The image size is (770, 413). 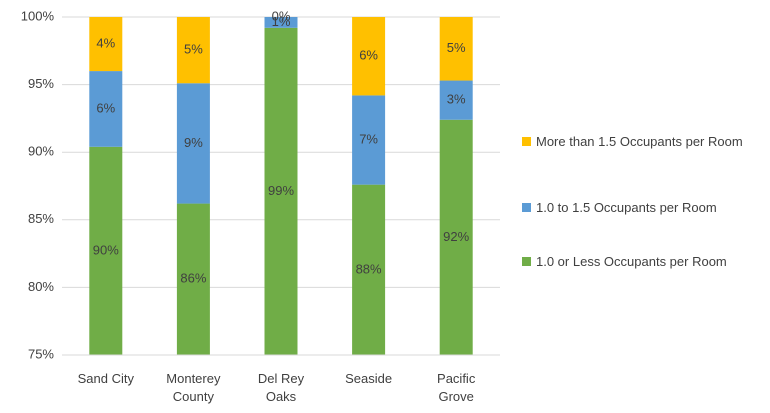 I want to click on x-tick-label: Sand City, so click(x=105, y=378).